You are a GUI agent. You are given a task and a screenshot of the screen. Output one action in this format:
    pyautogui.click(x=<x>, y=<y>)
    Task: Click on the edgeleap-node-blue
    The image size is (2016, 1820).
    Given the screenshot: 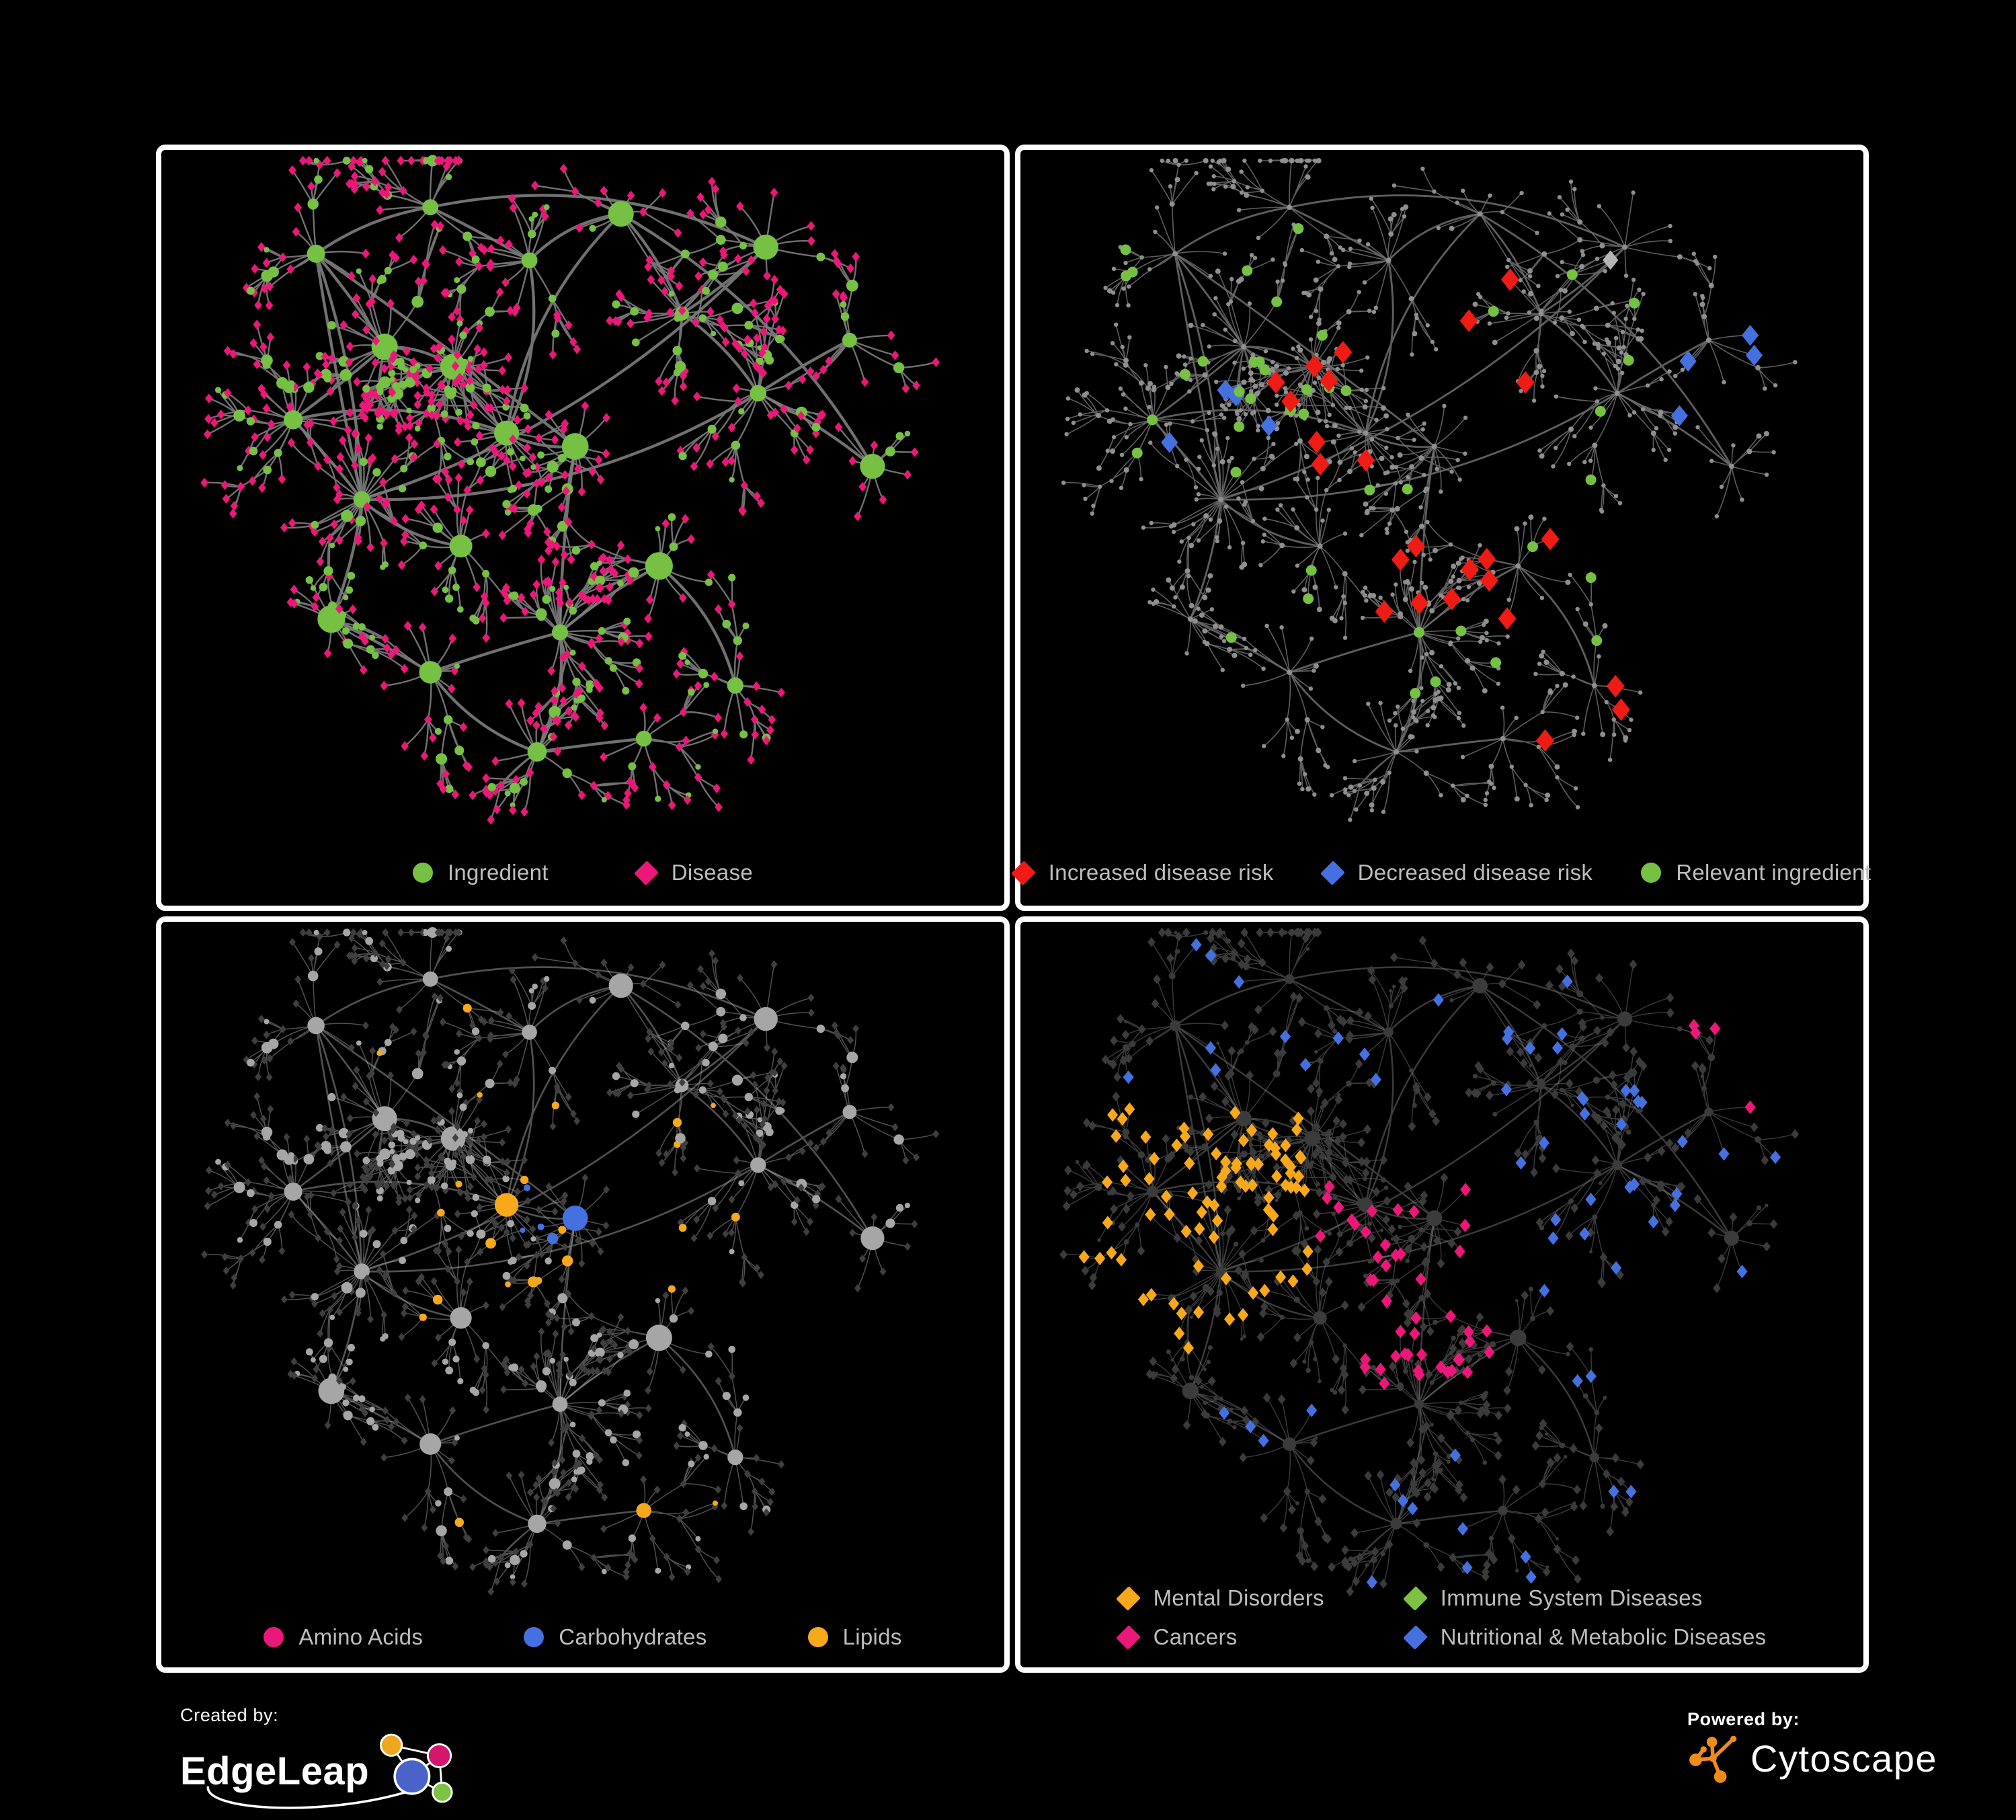 What is the action you would take?
    pyautogui.click(x=412, y=1776)
    